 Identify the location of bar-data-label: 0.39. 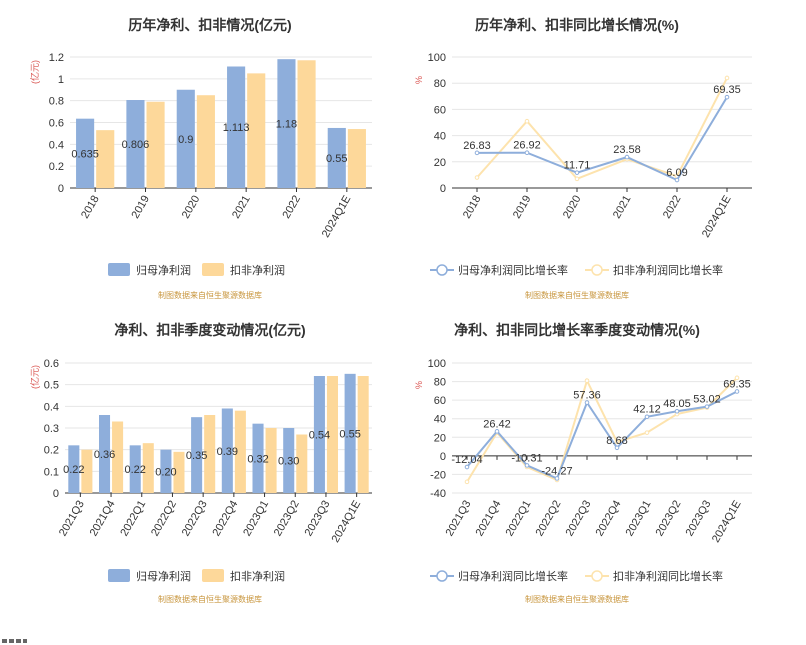
(227, 452).